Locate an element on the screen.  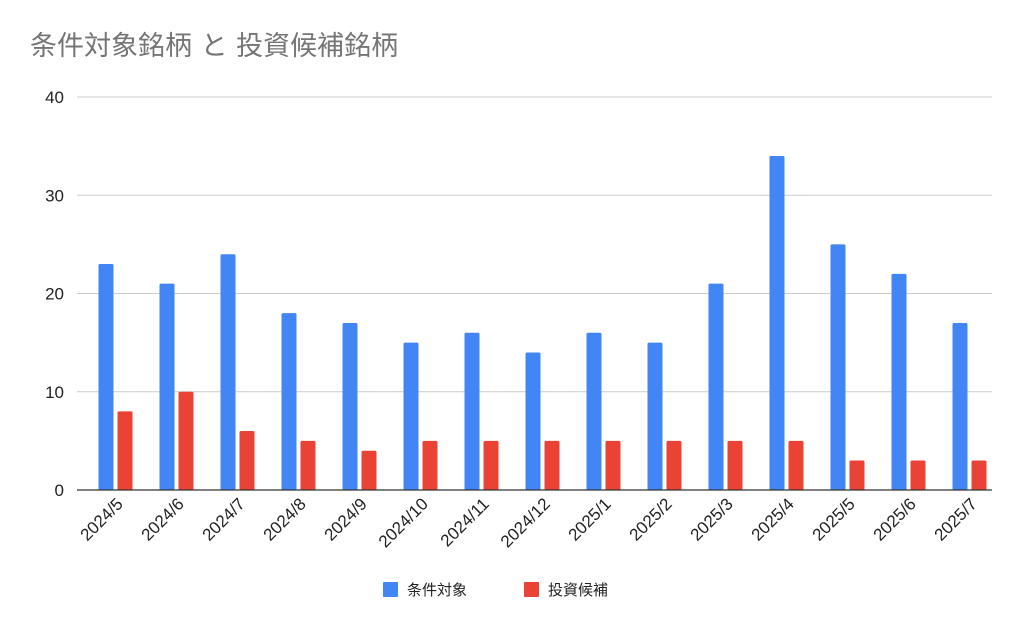
chart-title: 条件対象銘柄 と 投資候補銘柄 is located at coordinates (214, 46).